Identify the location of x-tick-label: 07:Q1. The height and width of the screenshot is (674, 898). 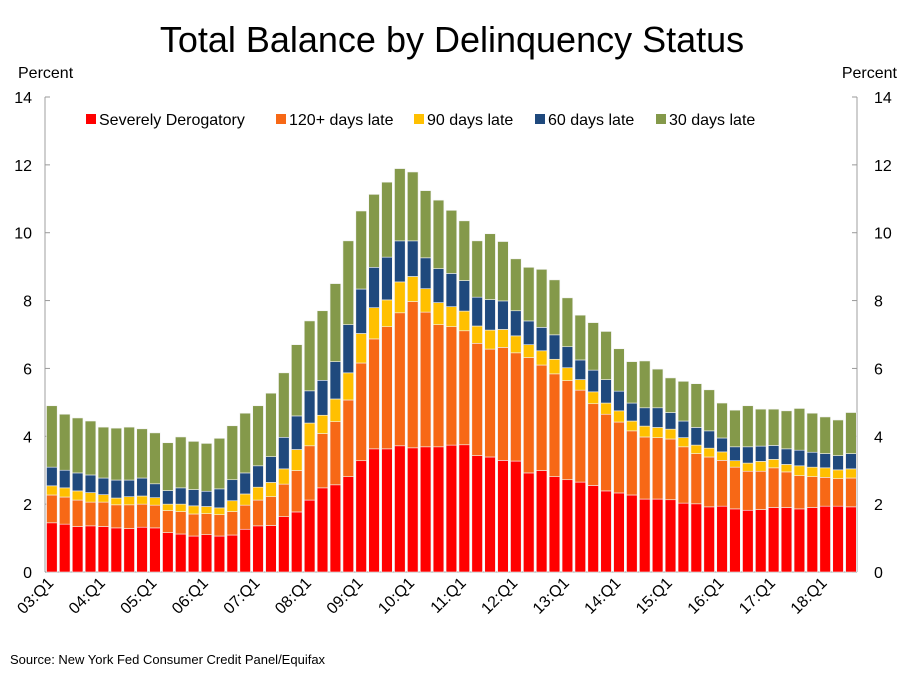
(242, 596).